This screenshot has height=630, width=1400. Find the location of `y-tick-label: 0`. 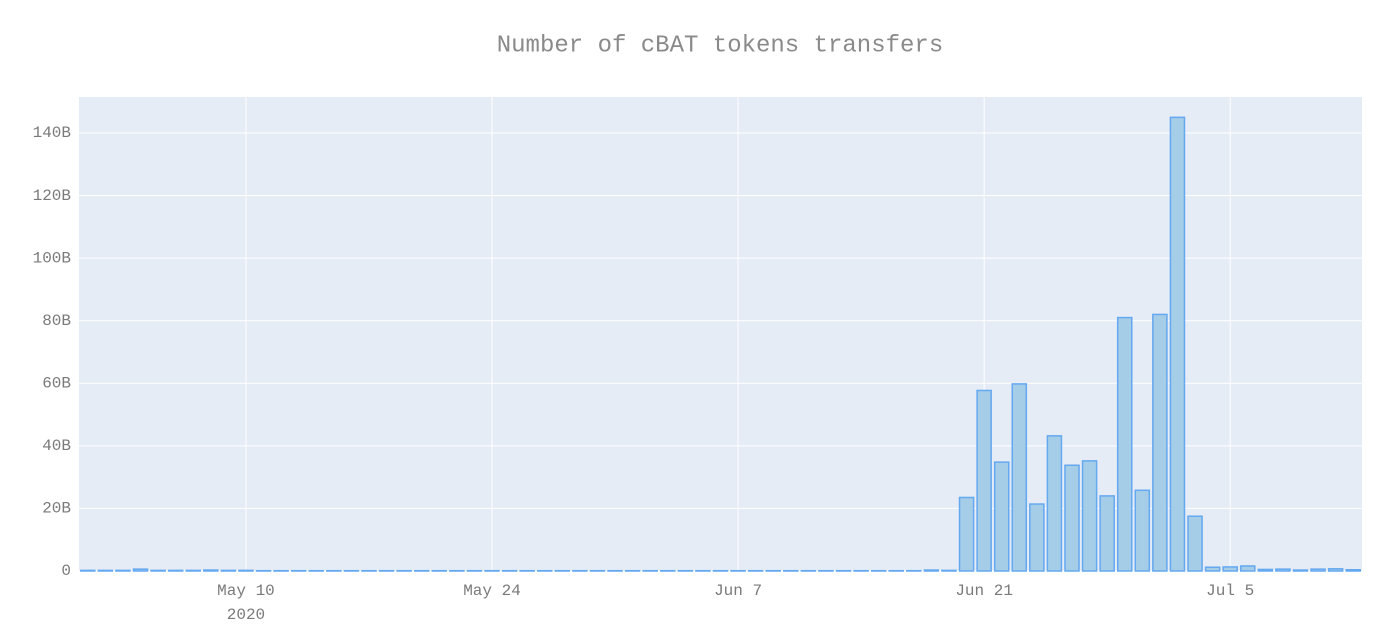

y-tick-label: 0 is located at coordinates (66, 571).